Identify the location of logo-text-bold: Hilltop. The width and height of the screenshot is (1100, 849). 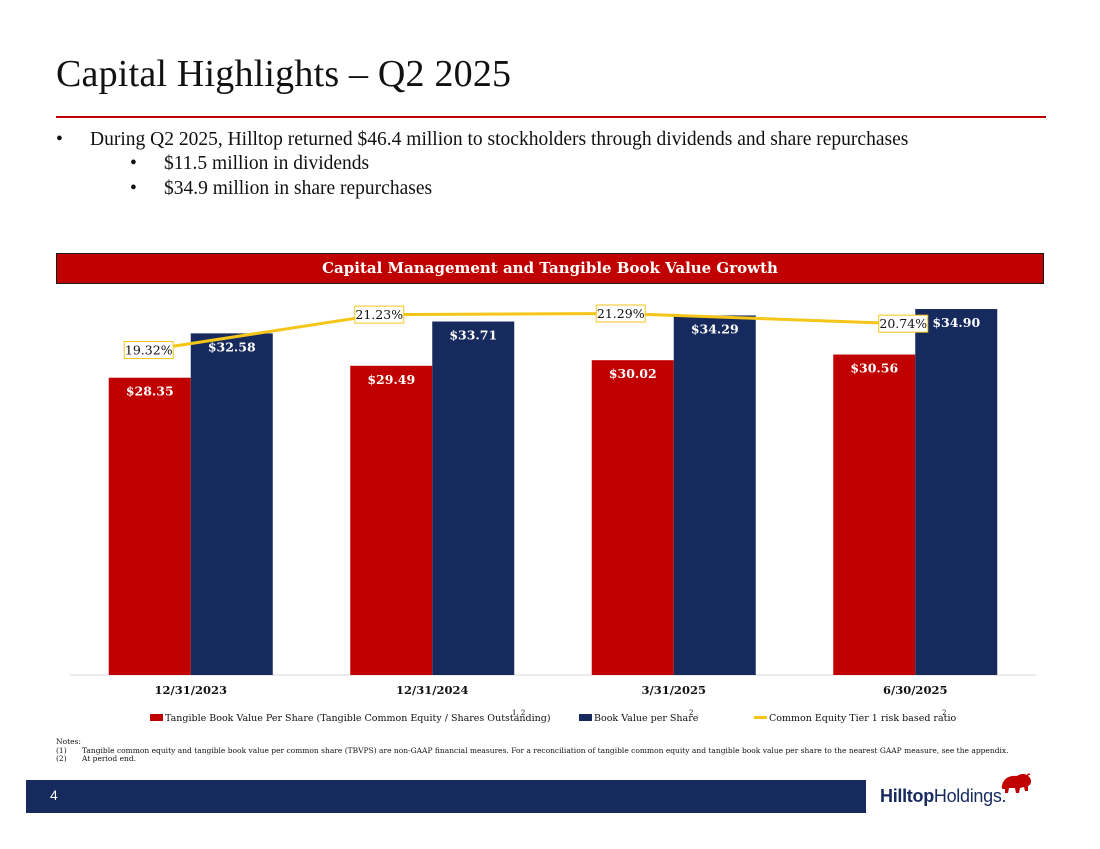
(907, 796).